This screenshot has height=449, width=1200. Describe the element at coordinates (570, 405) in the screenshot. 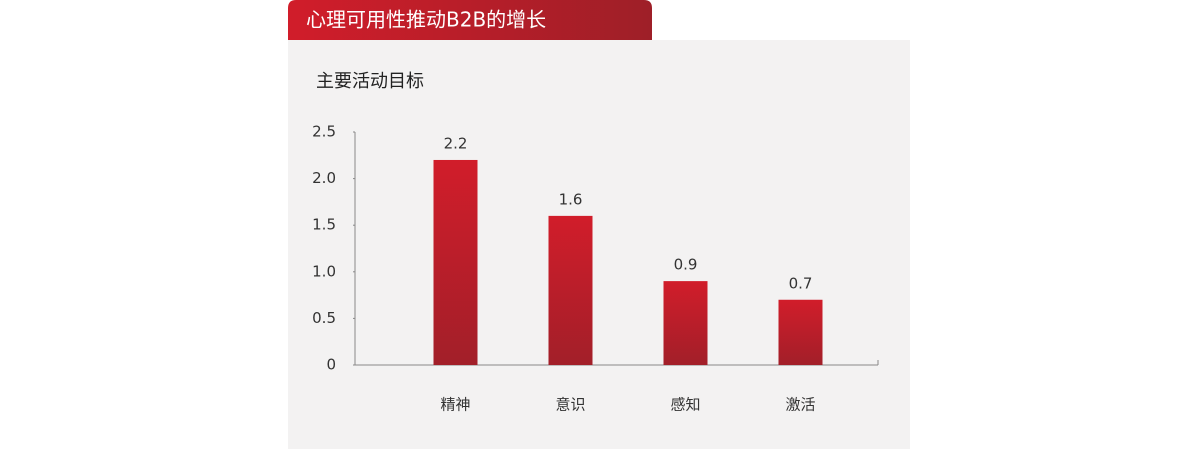

I see `x-tick-label: 意识` at that location.